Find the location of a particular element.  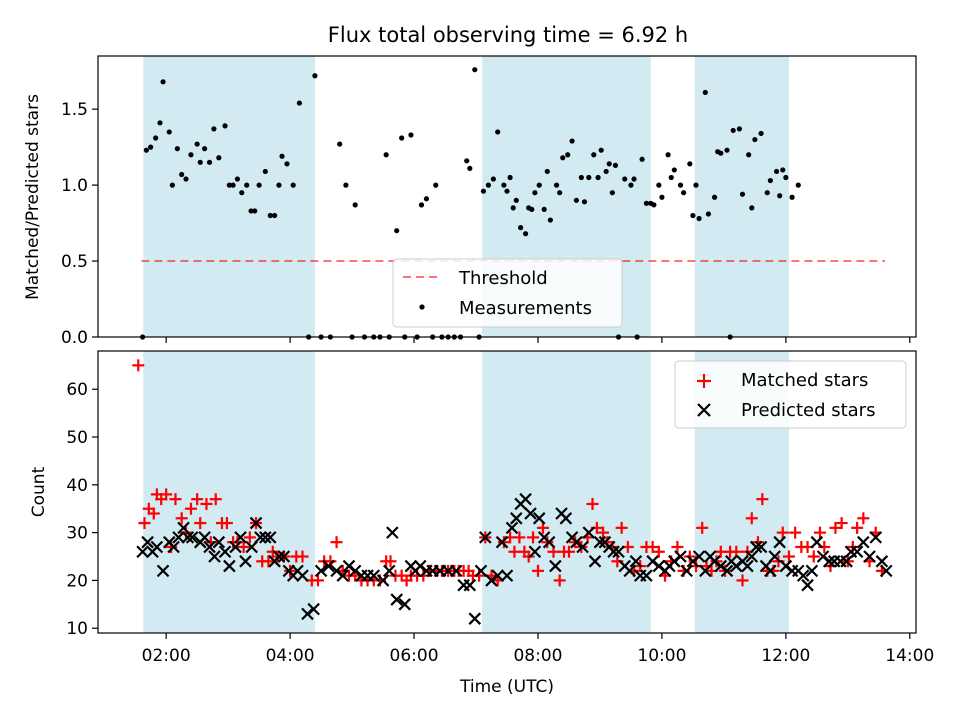

bottom-y-tick-label: 30 is located at coordinates (77, 534).